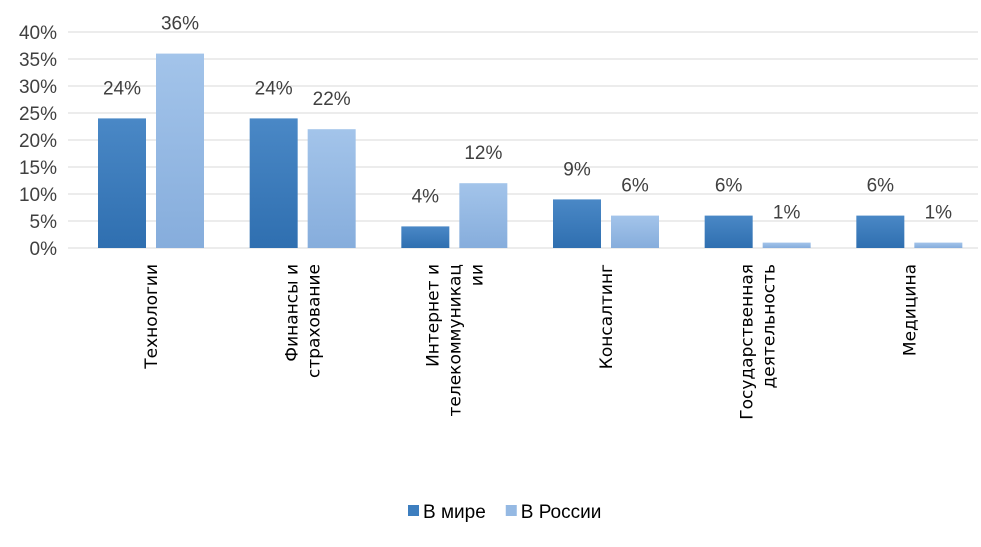  Describe the element at coordinates (304, 321) in the screenshot. I see `category-label: Финансы и страхование` at that location.